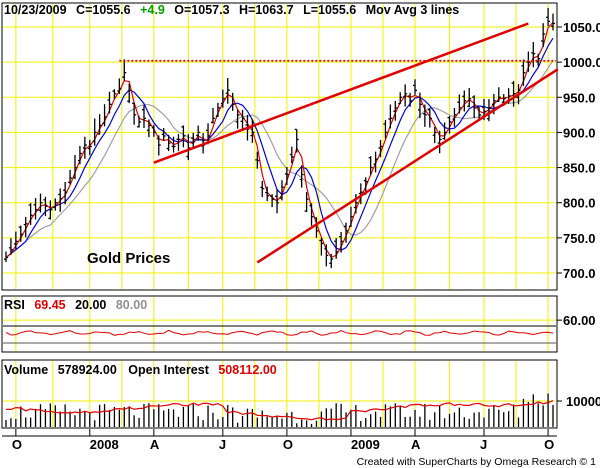  What do you see at coordinates (329, 10) in the screenshot?
I see `header-low: L=1055.6` at bounding box center [329, 10].